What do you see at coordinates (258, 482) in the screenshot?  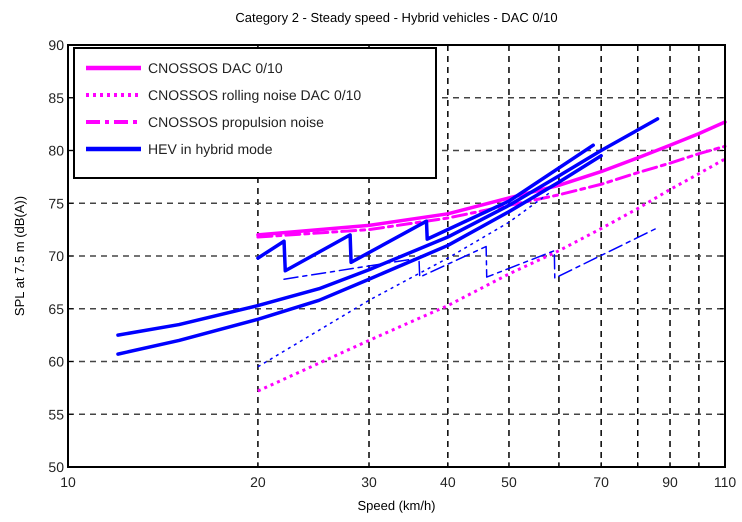 I see `x-tick-label: 20` at bounding box center [258, 482].